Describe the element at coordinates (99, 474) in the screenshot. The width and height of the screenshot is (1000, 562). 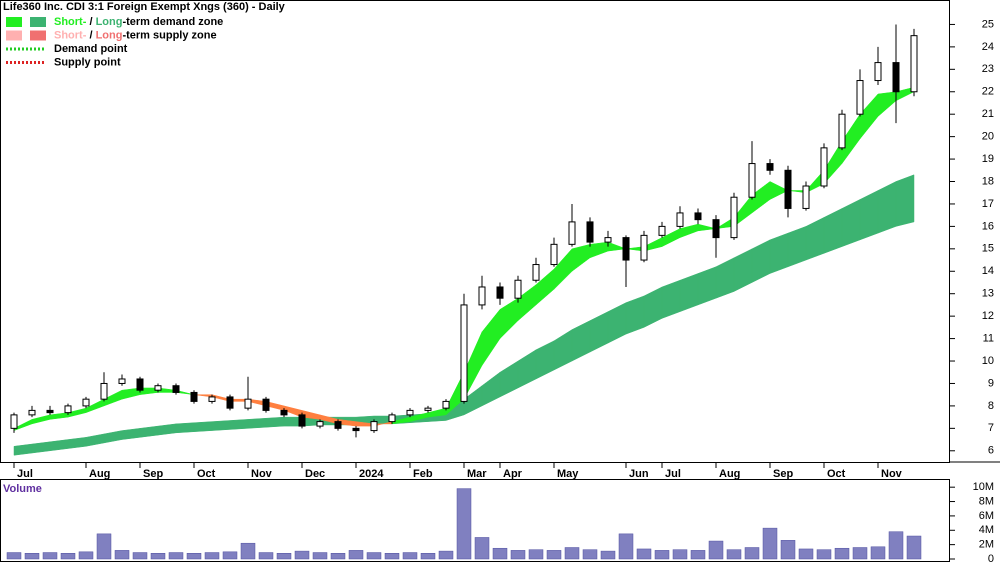
I see `x-tick-label: Aug` at that location.